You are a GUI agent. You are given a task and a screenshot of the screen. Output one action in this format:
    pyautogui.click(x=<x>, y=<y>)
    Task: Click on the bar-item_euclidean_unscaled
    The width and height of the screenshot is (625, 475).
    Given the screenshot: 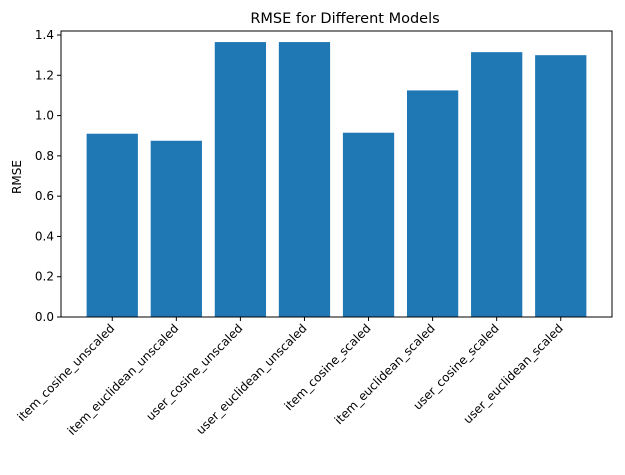 What is the action you would take?
    pyautogui.click(x=176, y=228)
    